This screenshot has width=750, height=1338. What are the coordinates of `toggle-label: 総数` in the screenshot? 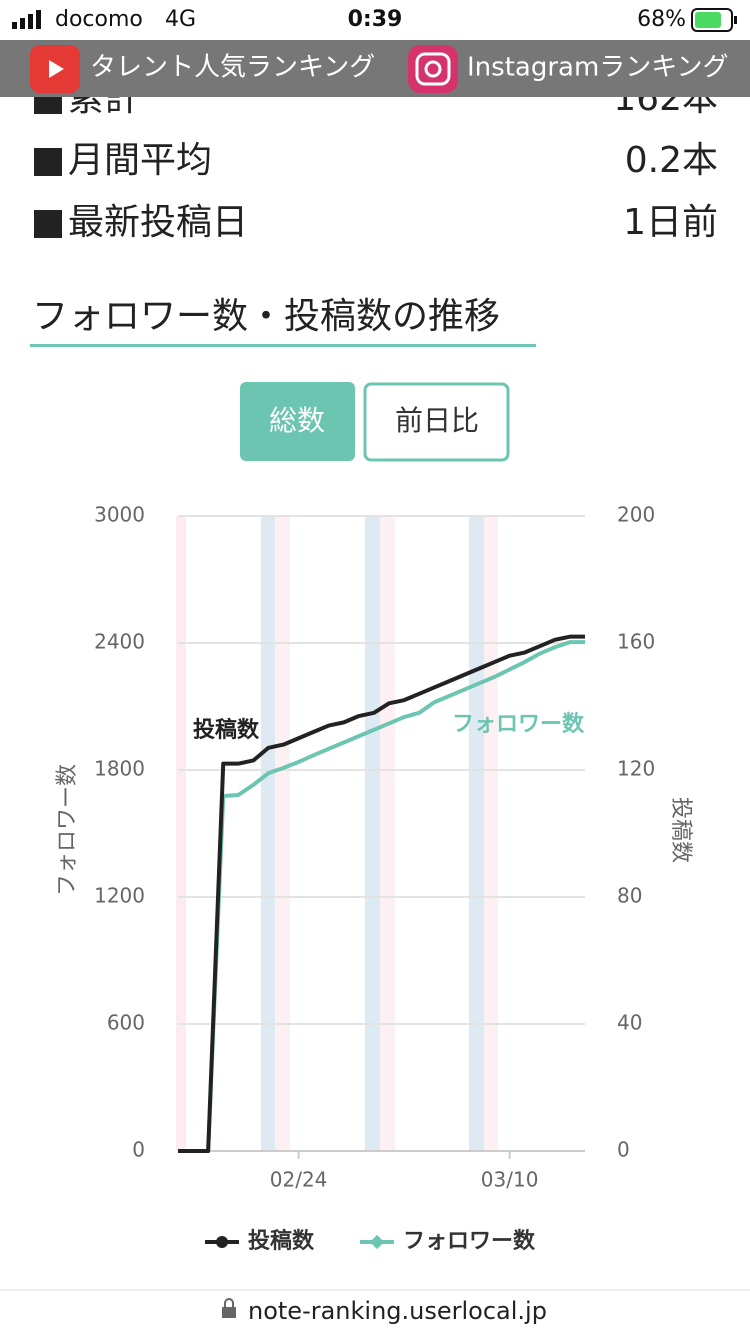 It's located at (297, 420).